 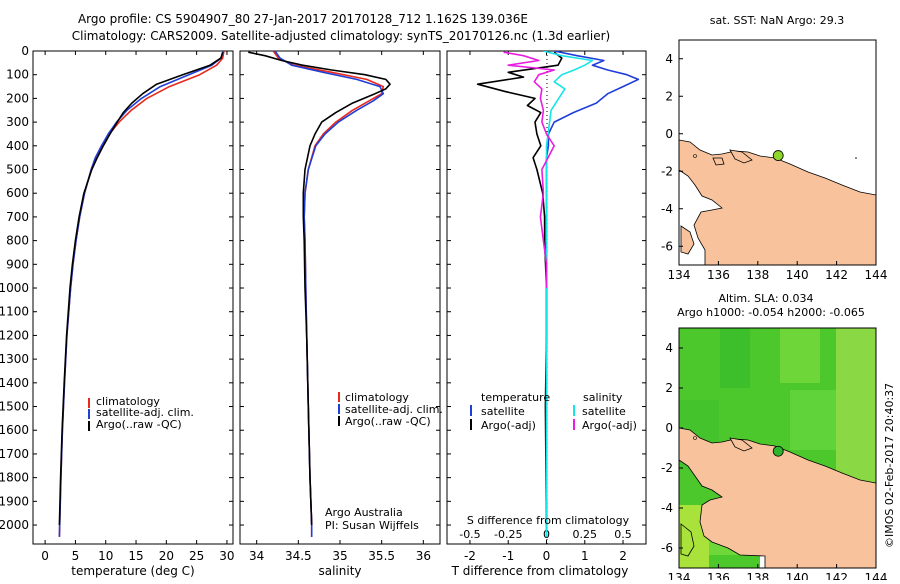 What do you see at coordinates (256, 556) in the screenshot?
I see `x-tick-label: 34` at bounding box center [256, 556].